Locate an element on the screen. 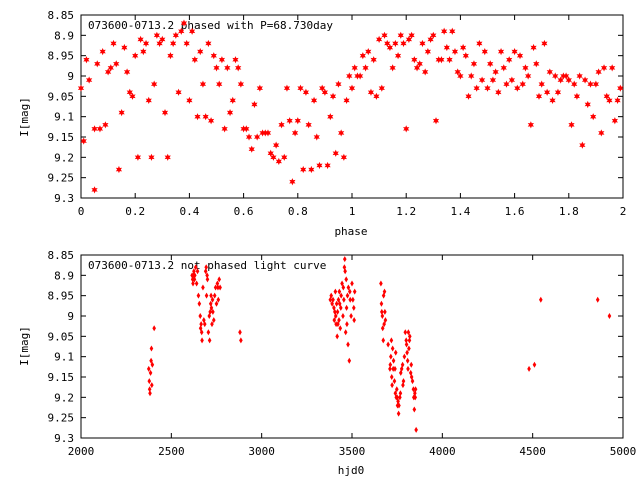 The height and width of the screenshot is (484, 640). unphased-title: 073600-0713.2 not phased light curve is located at coordinates (207, 265).